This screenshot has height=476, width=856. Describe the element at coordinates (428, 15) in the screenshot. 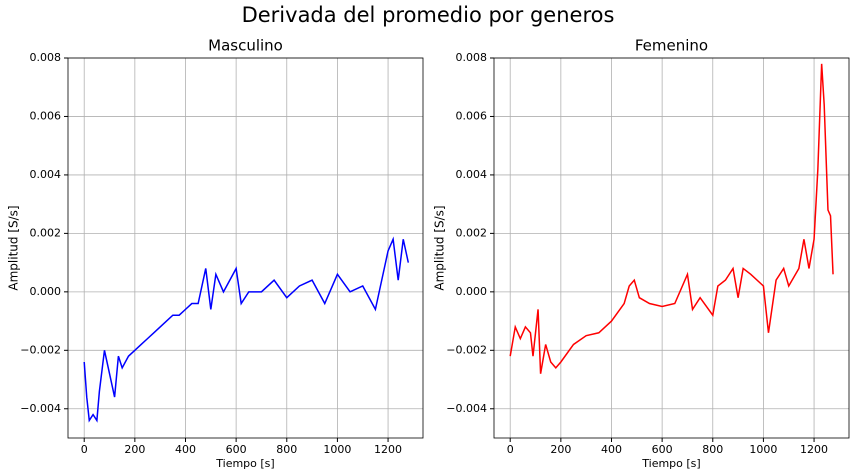

I see `figure-title: Derivada del promedio por generos` at that location.